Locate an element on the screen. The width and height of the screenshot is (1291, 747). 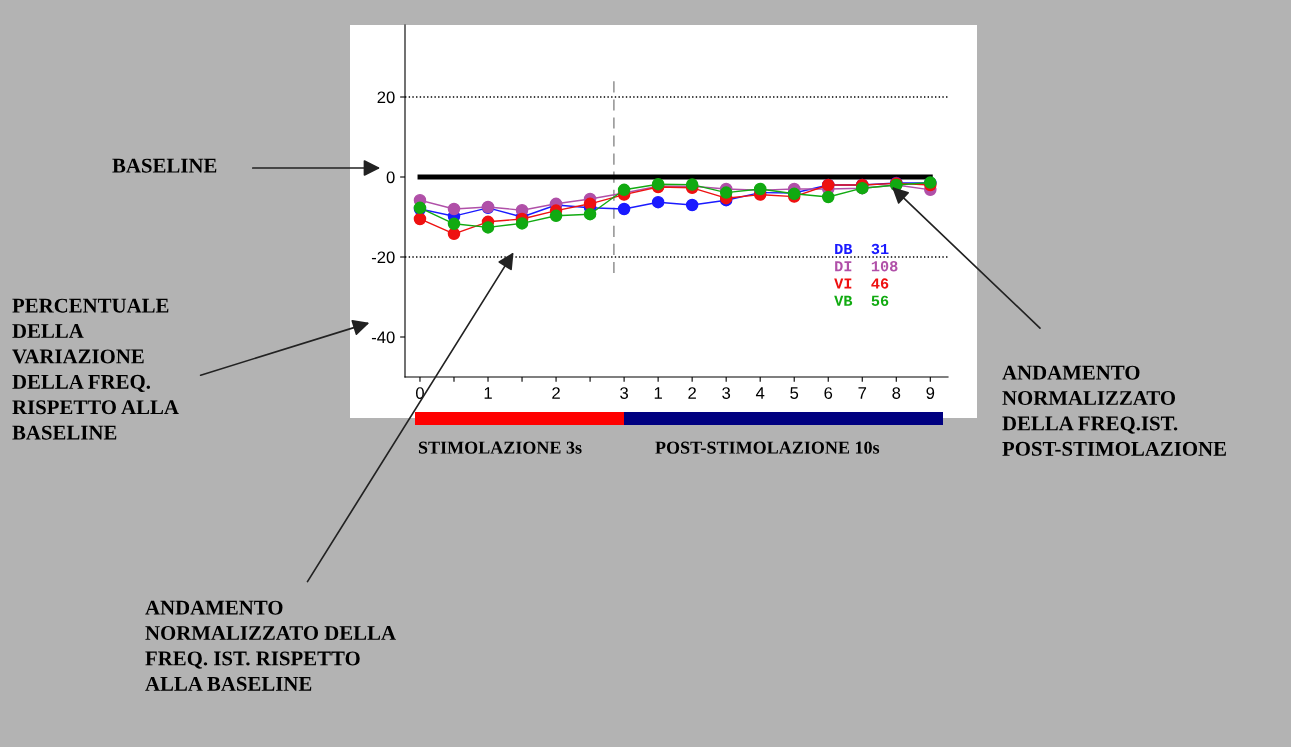
text: DI 108 is located at coordinates (866, 266).